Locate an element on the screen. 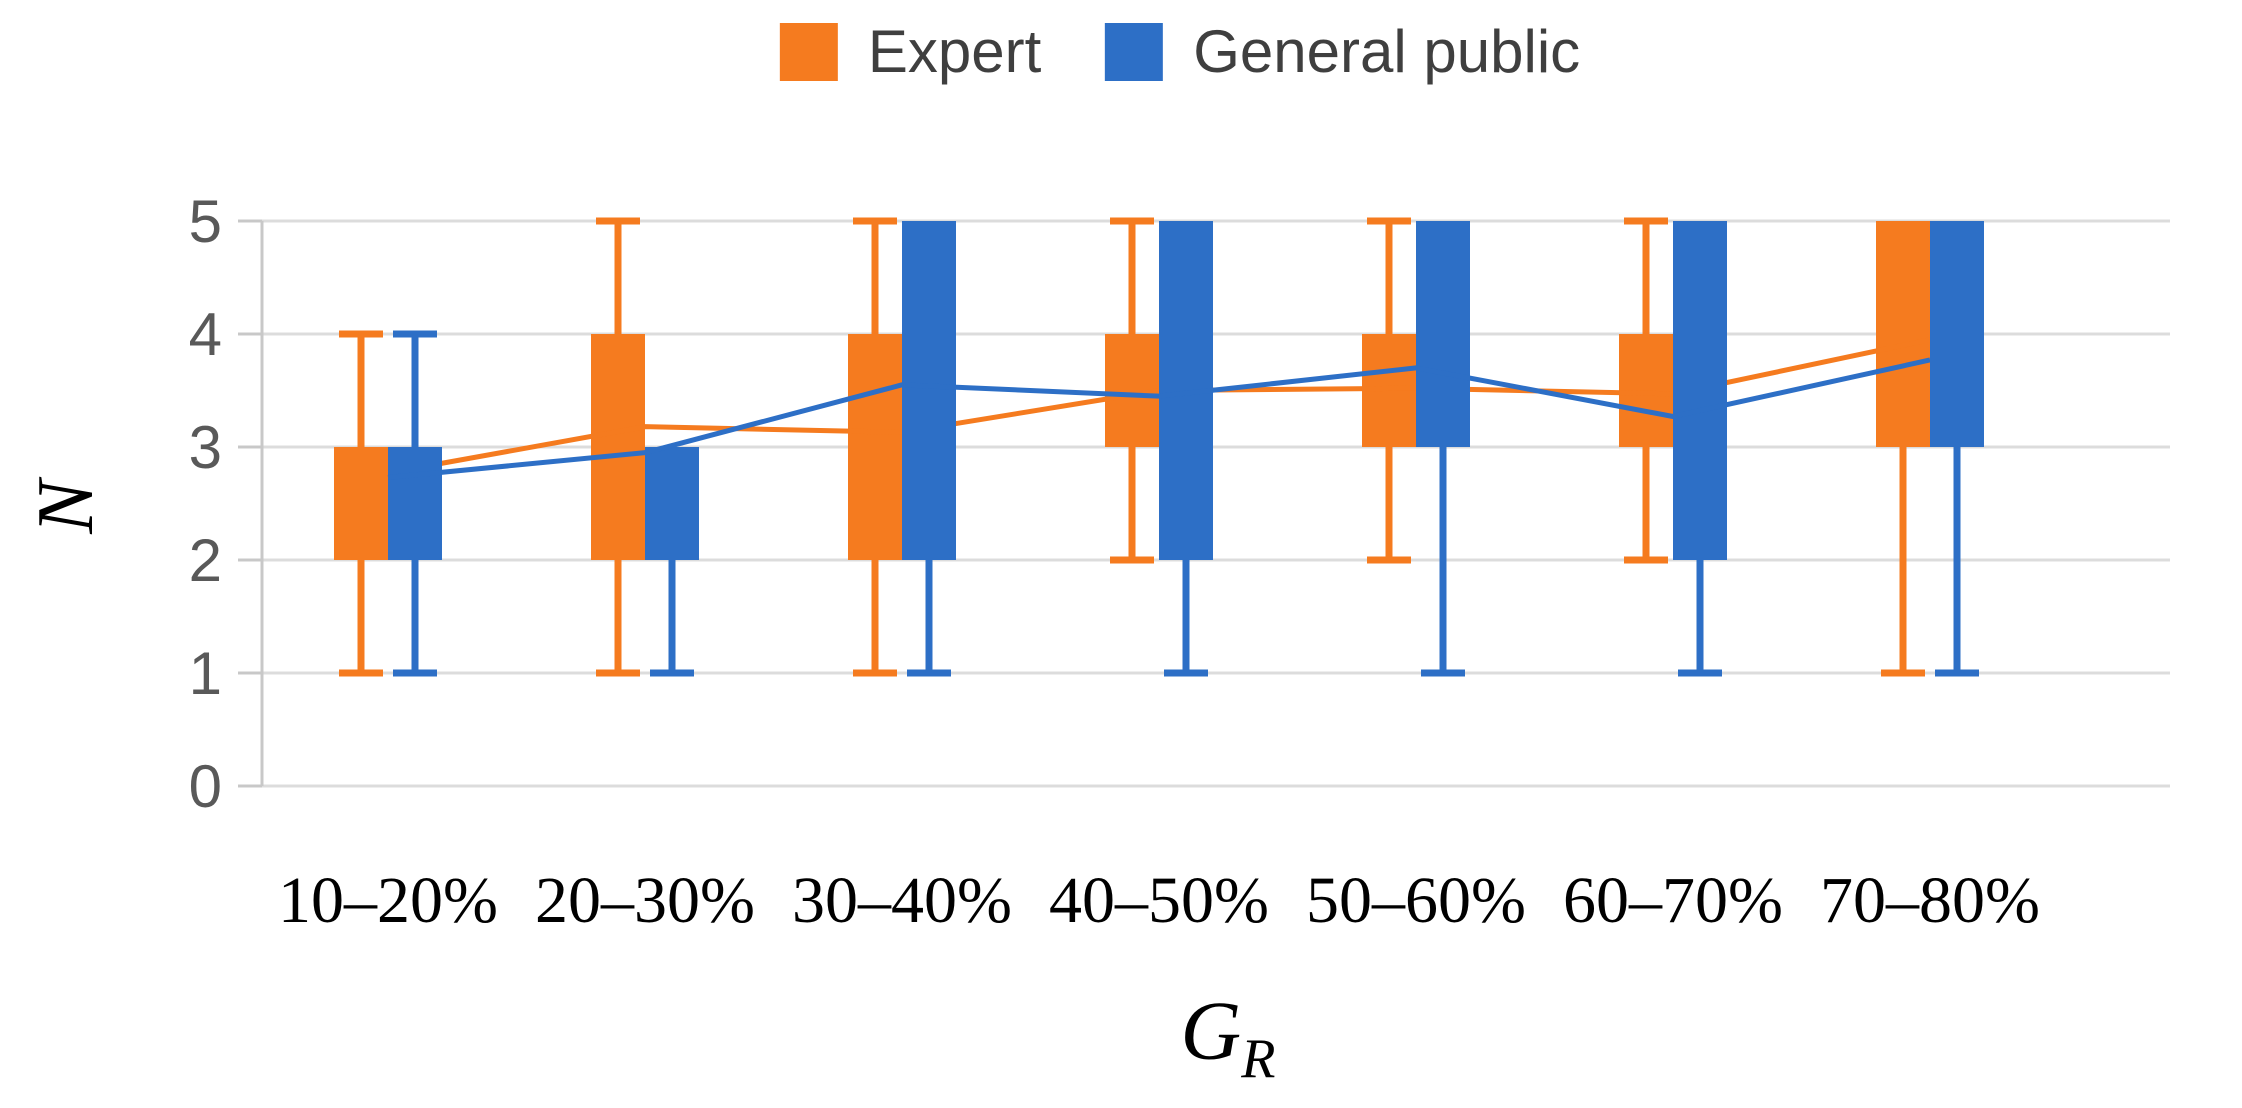  box-General public-5 is located at coordinates (1443, 334).